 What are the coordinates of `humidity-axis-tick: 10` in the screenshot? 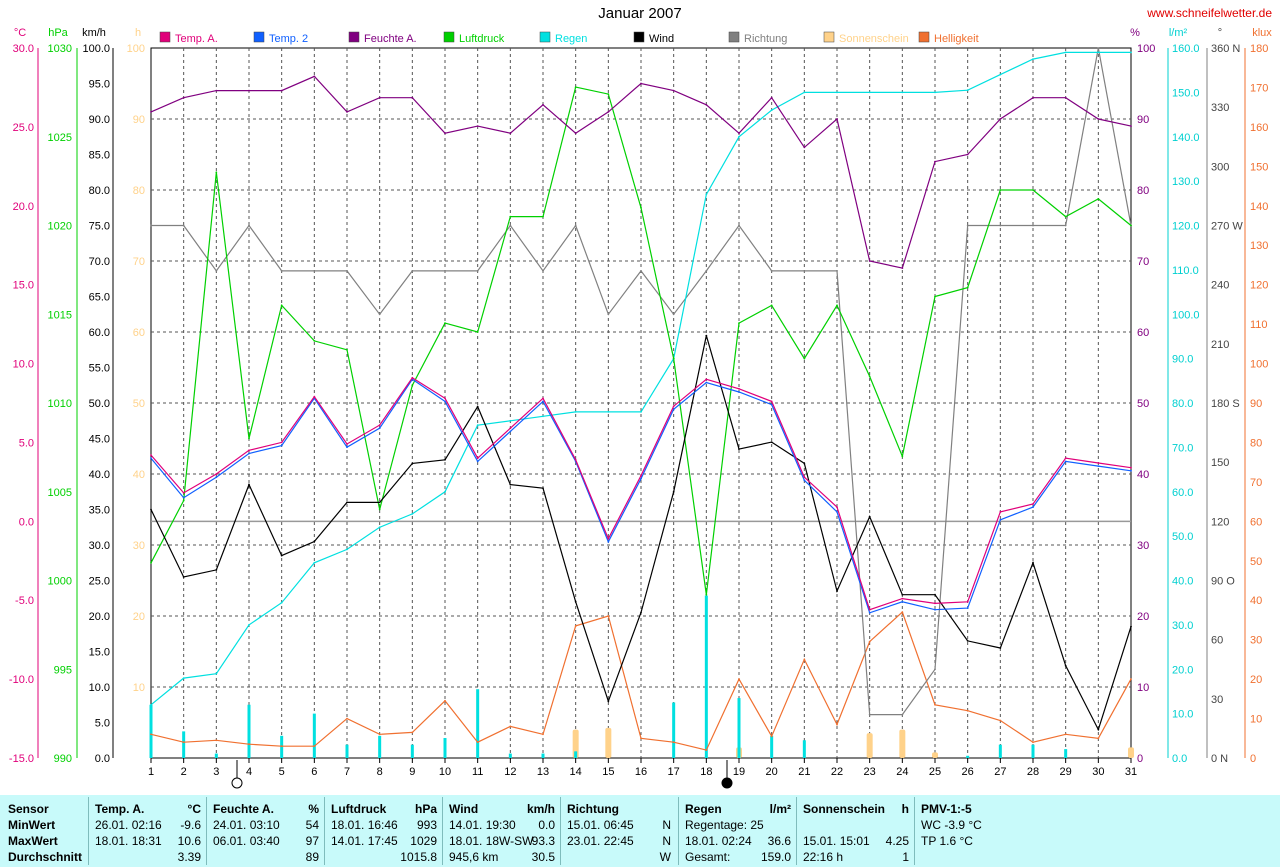 It's located at (1143, 688).